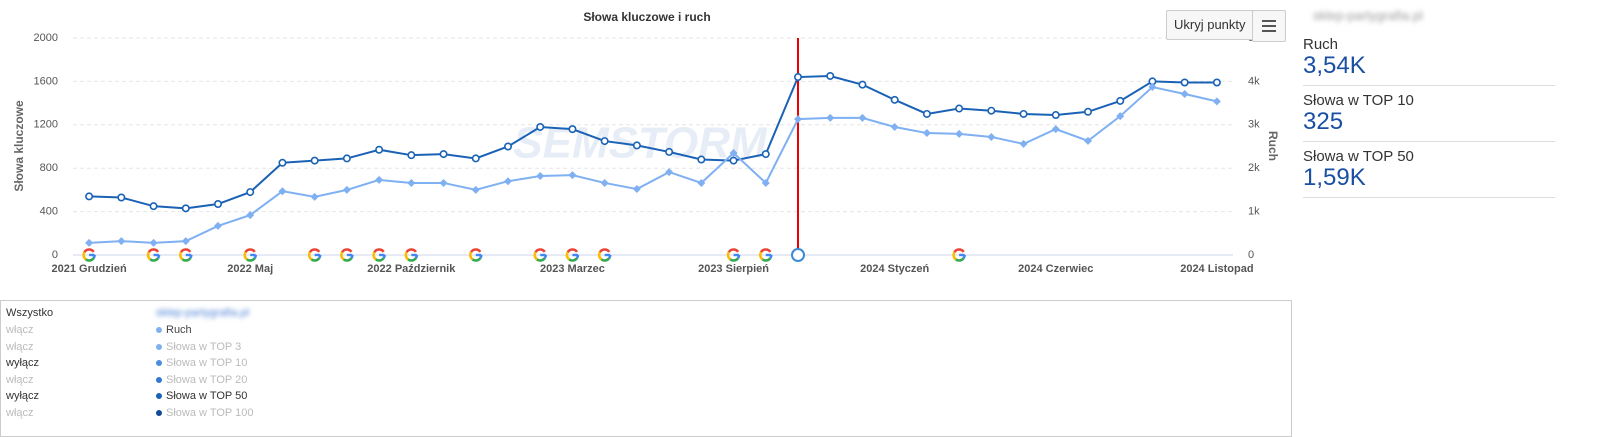 The height and width of the screenshot is (437, 1619). I want to click on y-tick-label: 2000, so click(46, 38).